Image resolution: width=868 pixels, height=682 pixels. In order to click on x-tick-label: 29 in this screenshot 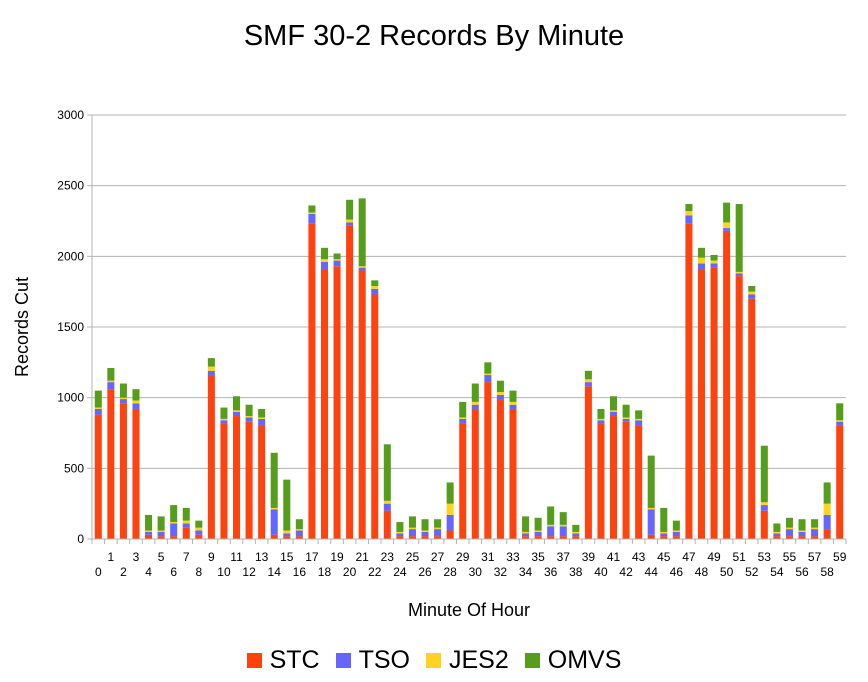, I will do `click(463, 557)`.